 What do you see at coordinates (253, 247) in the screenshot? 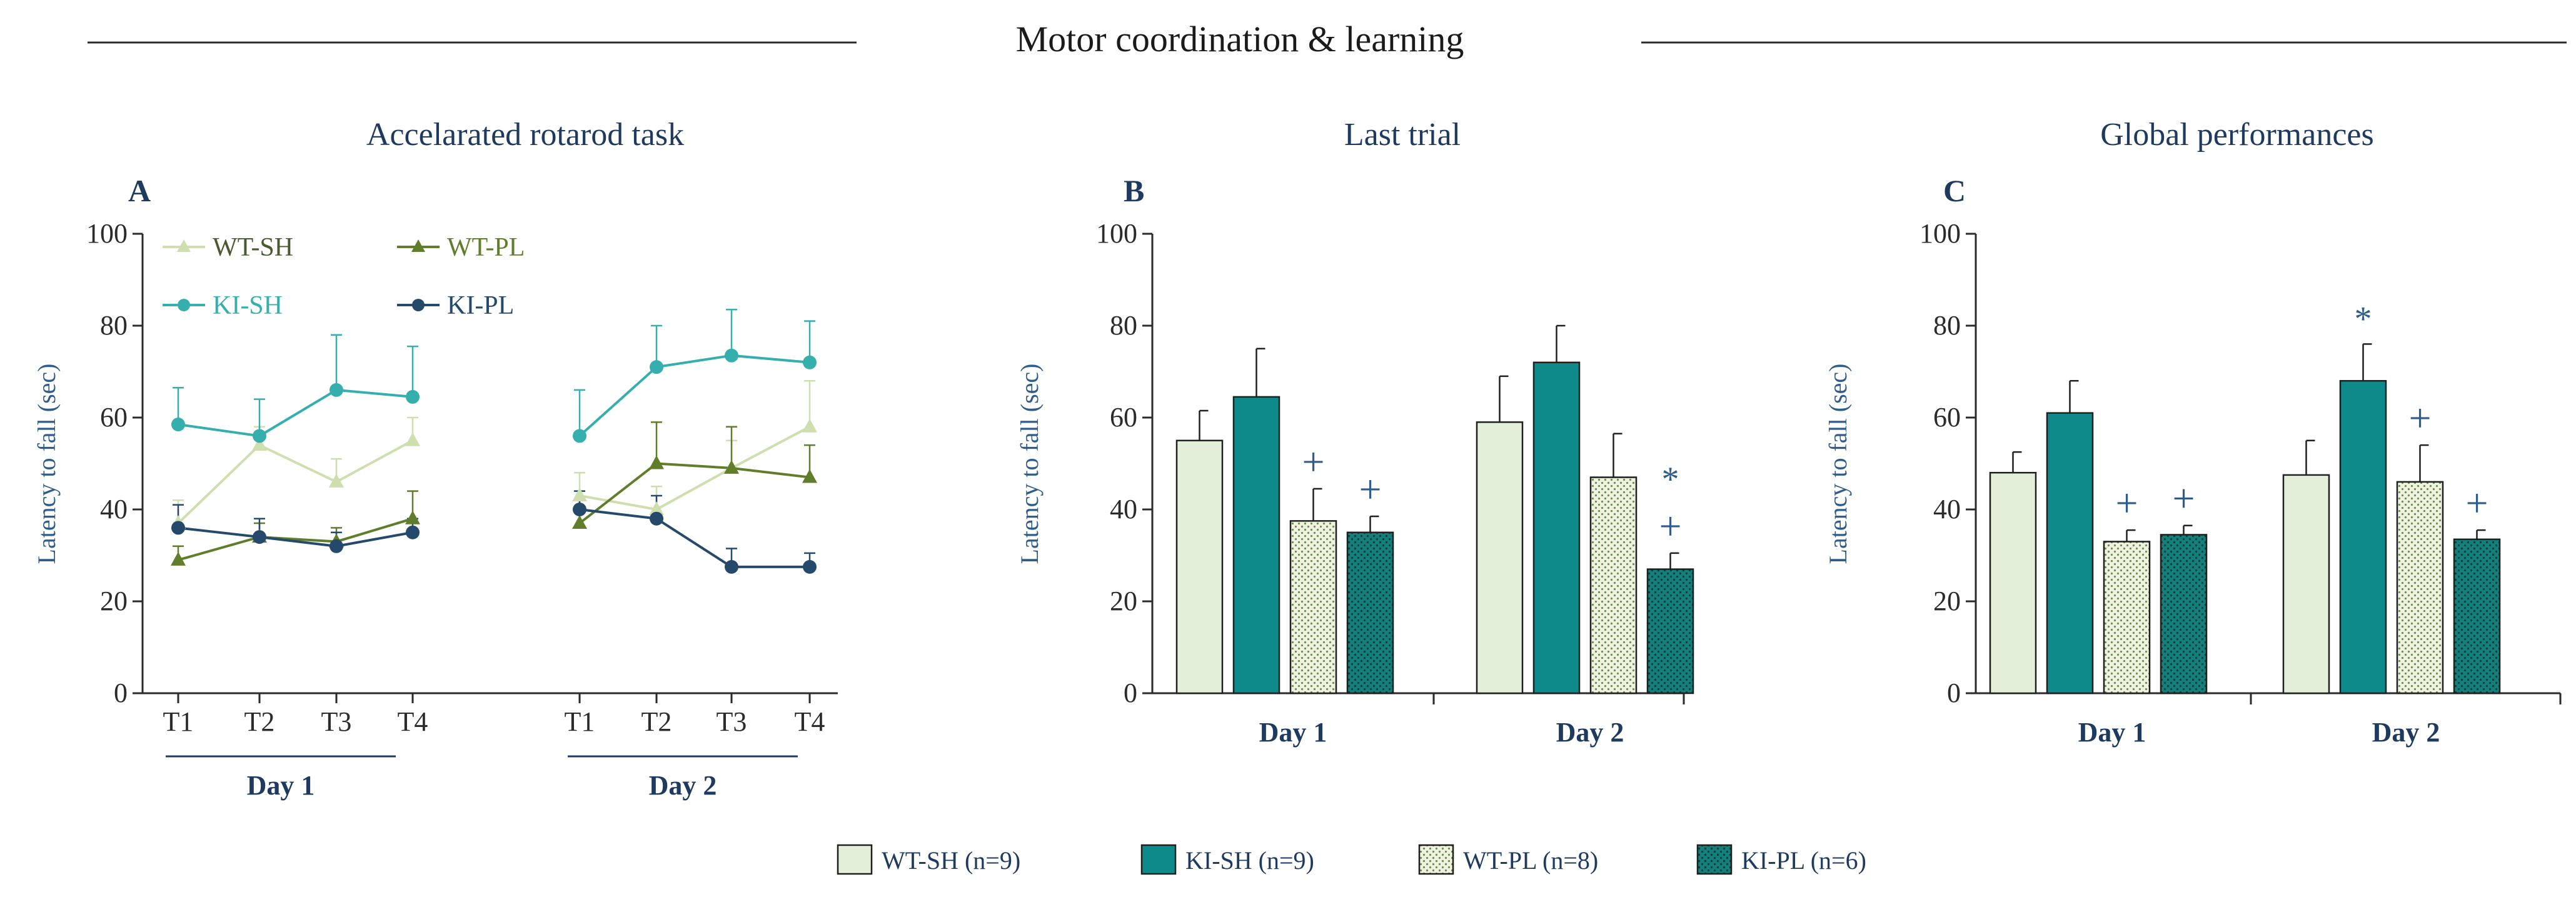
I see `panel-a-legend-label-wt_sh: WT-SH` at bounding box center [253, 247].